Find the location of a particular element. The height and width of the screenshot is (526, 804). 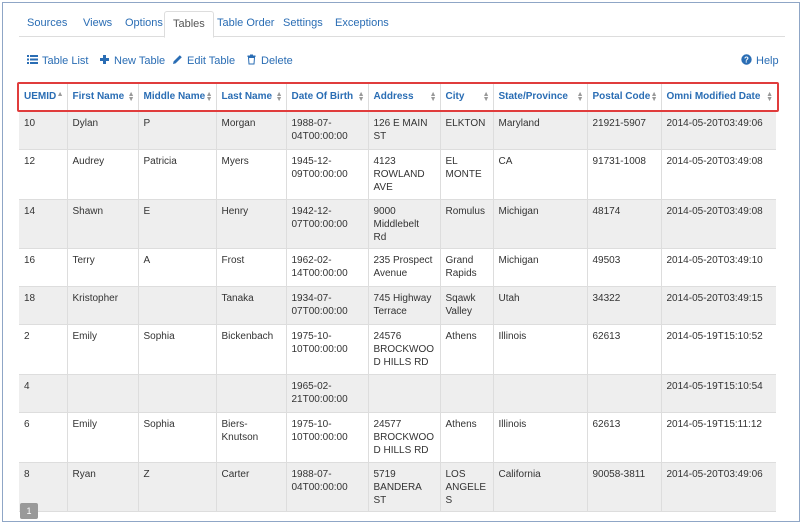

column-header-city: City ▲ ▼ is located at coordinates (467, 97).